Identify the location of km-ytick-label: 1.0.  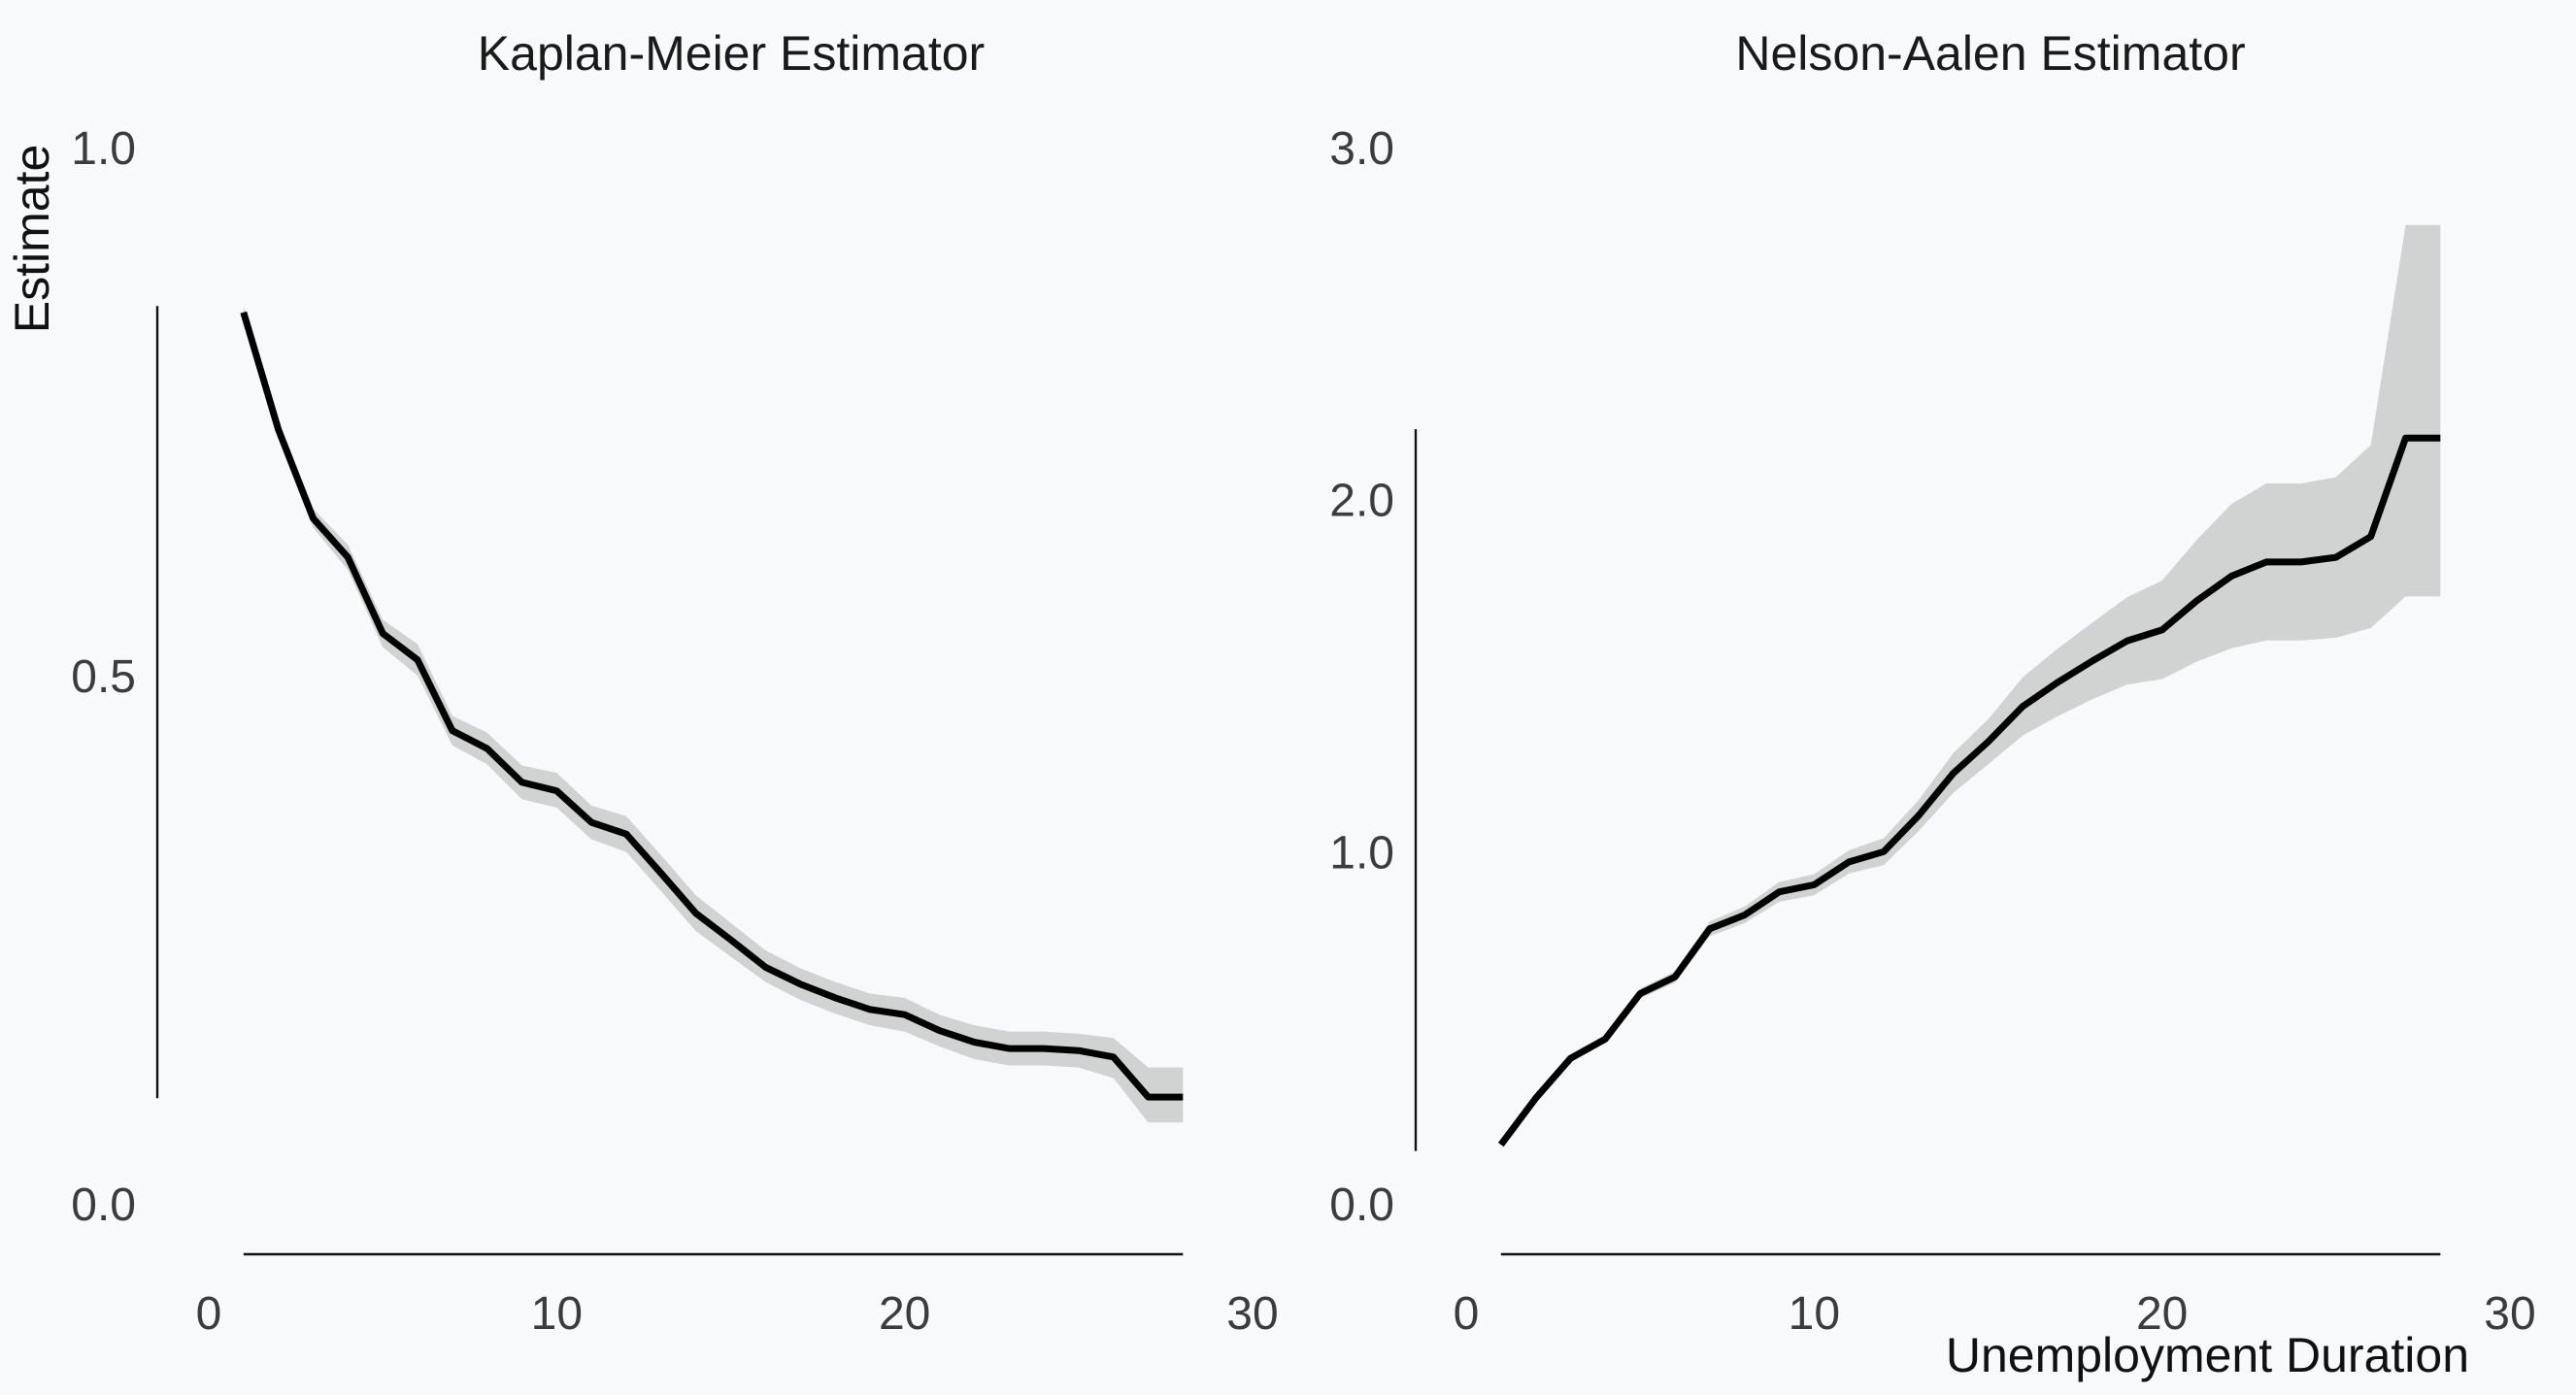
(104, 149).